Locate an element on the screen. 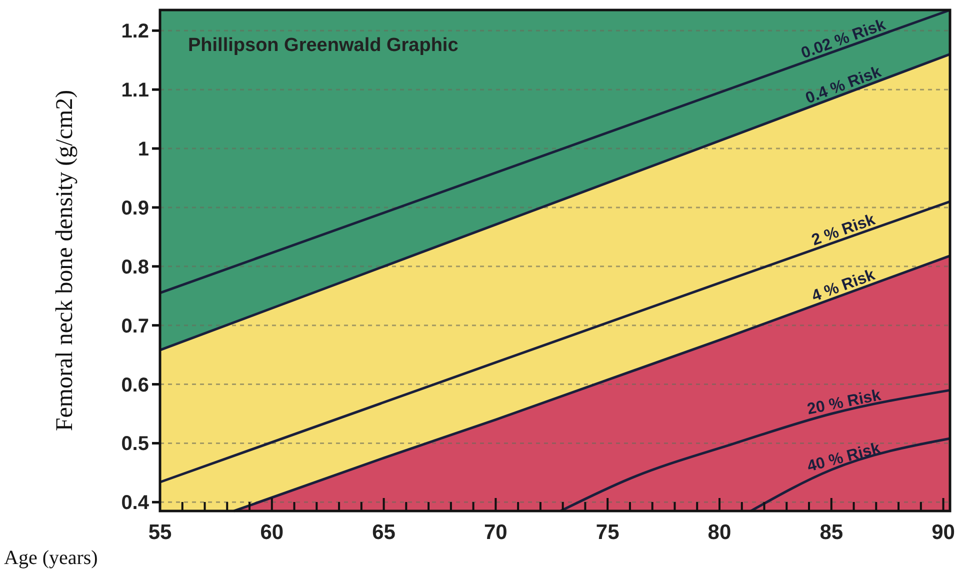 The image size is (962, 574). text: 0.4 % Risk is located at coordinates (843, 86).